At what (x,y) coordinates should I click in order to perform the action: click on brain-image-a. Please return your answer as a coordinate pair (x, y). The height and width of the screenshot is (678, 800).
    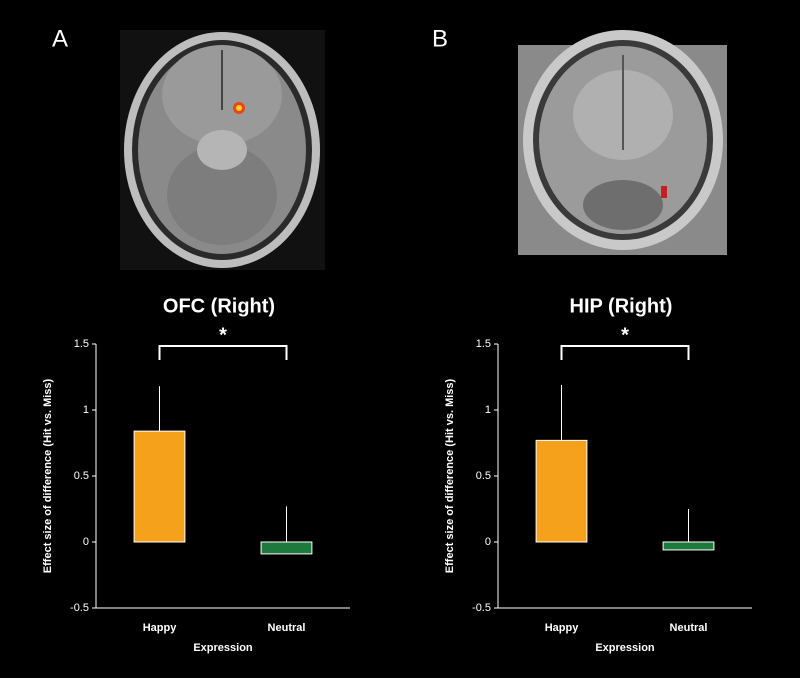
    Looking at the image, I should click on (222, 150).